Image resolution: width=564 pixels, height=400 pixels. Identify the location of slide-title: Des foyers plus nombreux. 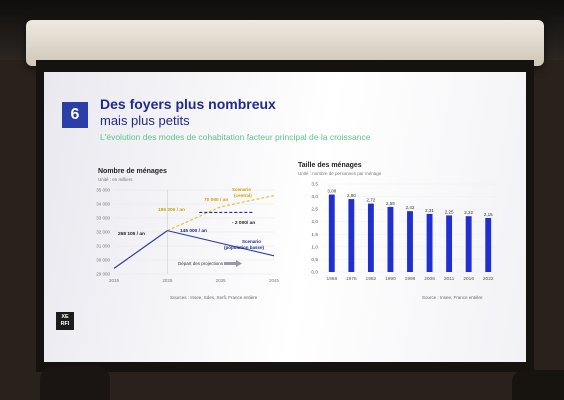
(188, 104).